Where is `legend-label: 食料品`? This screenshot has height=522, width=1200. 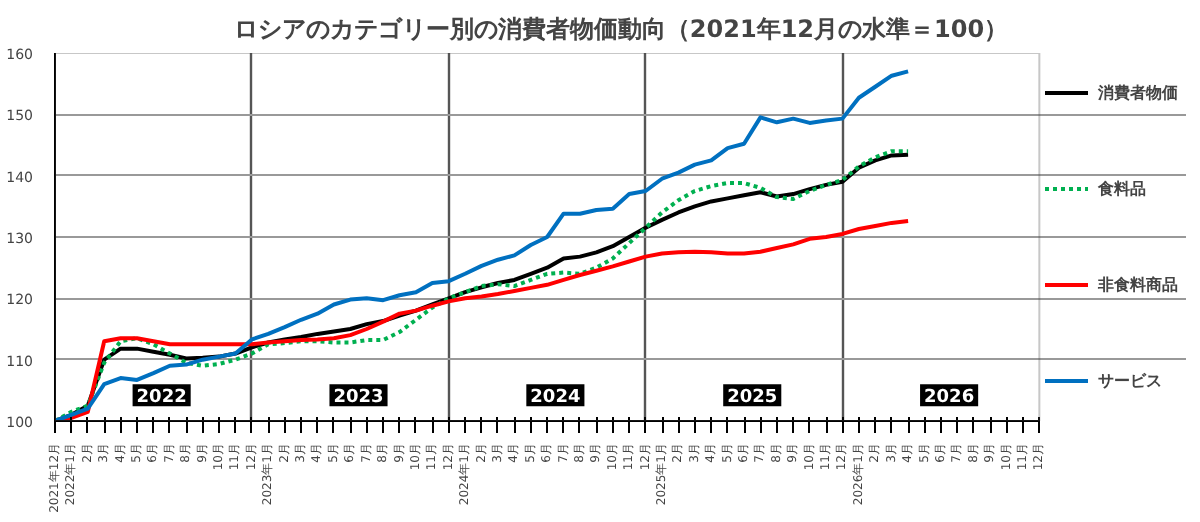
legend-label: 食料品 is located at coordinates (1122, 188).